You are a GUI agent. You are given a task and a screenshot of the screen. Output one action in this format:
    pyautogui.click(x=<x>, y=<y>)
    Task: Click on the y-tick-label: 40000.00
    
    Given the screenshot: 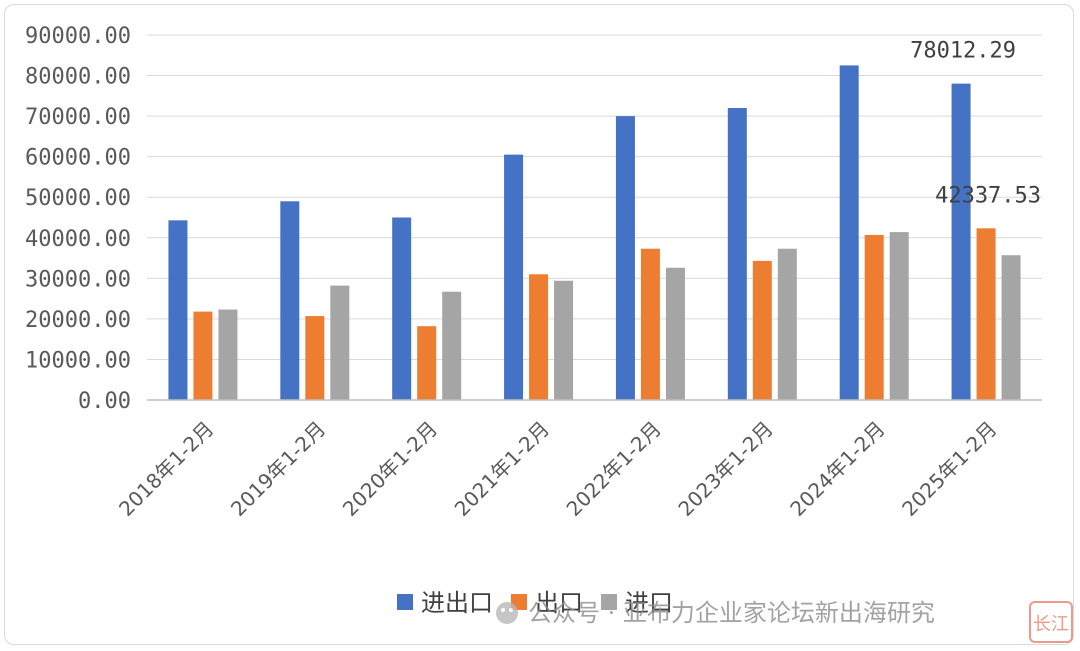 What is the action you would take?
    pyautogui.click(x=78, y=239)
    